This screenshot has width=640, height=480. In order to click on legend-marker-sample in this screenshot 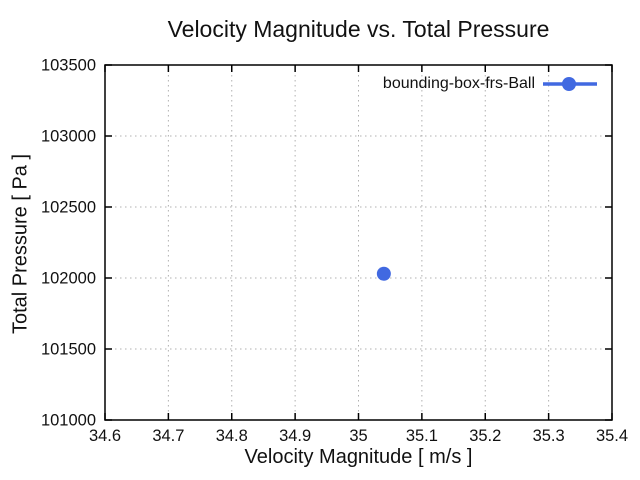, I will do `click(570, 83)`.